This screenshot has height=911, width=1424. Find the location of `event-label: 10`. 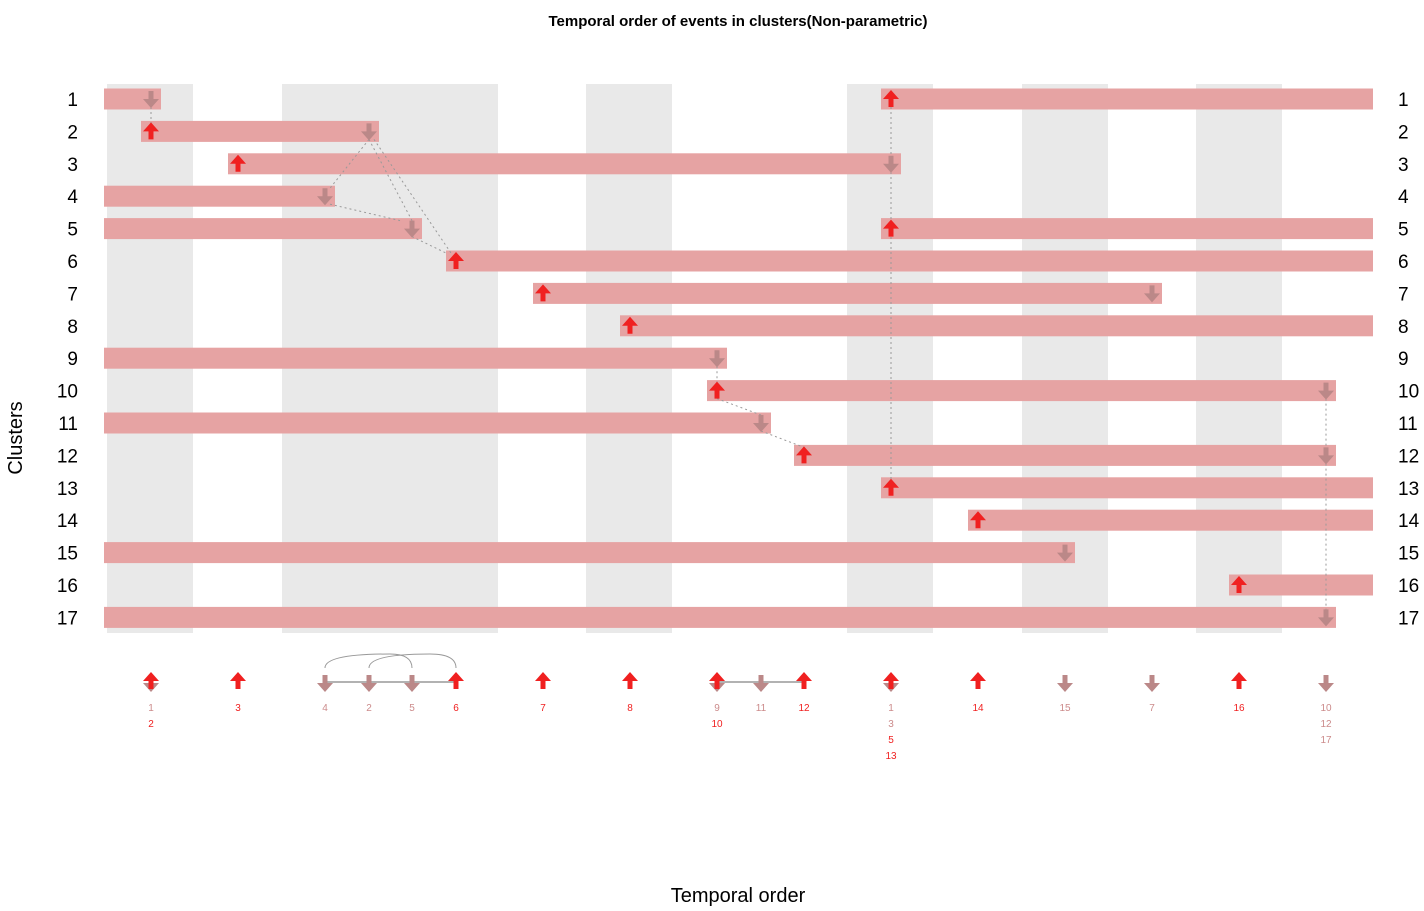

event-label: 10 is located at coordinates (1326, 708).